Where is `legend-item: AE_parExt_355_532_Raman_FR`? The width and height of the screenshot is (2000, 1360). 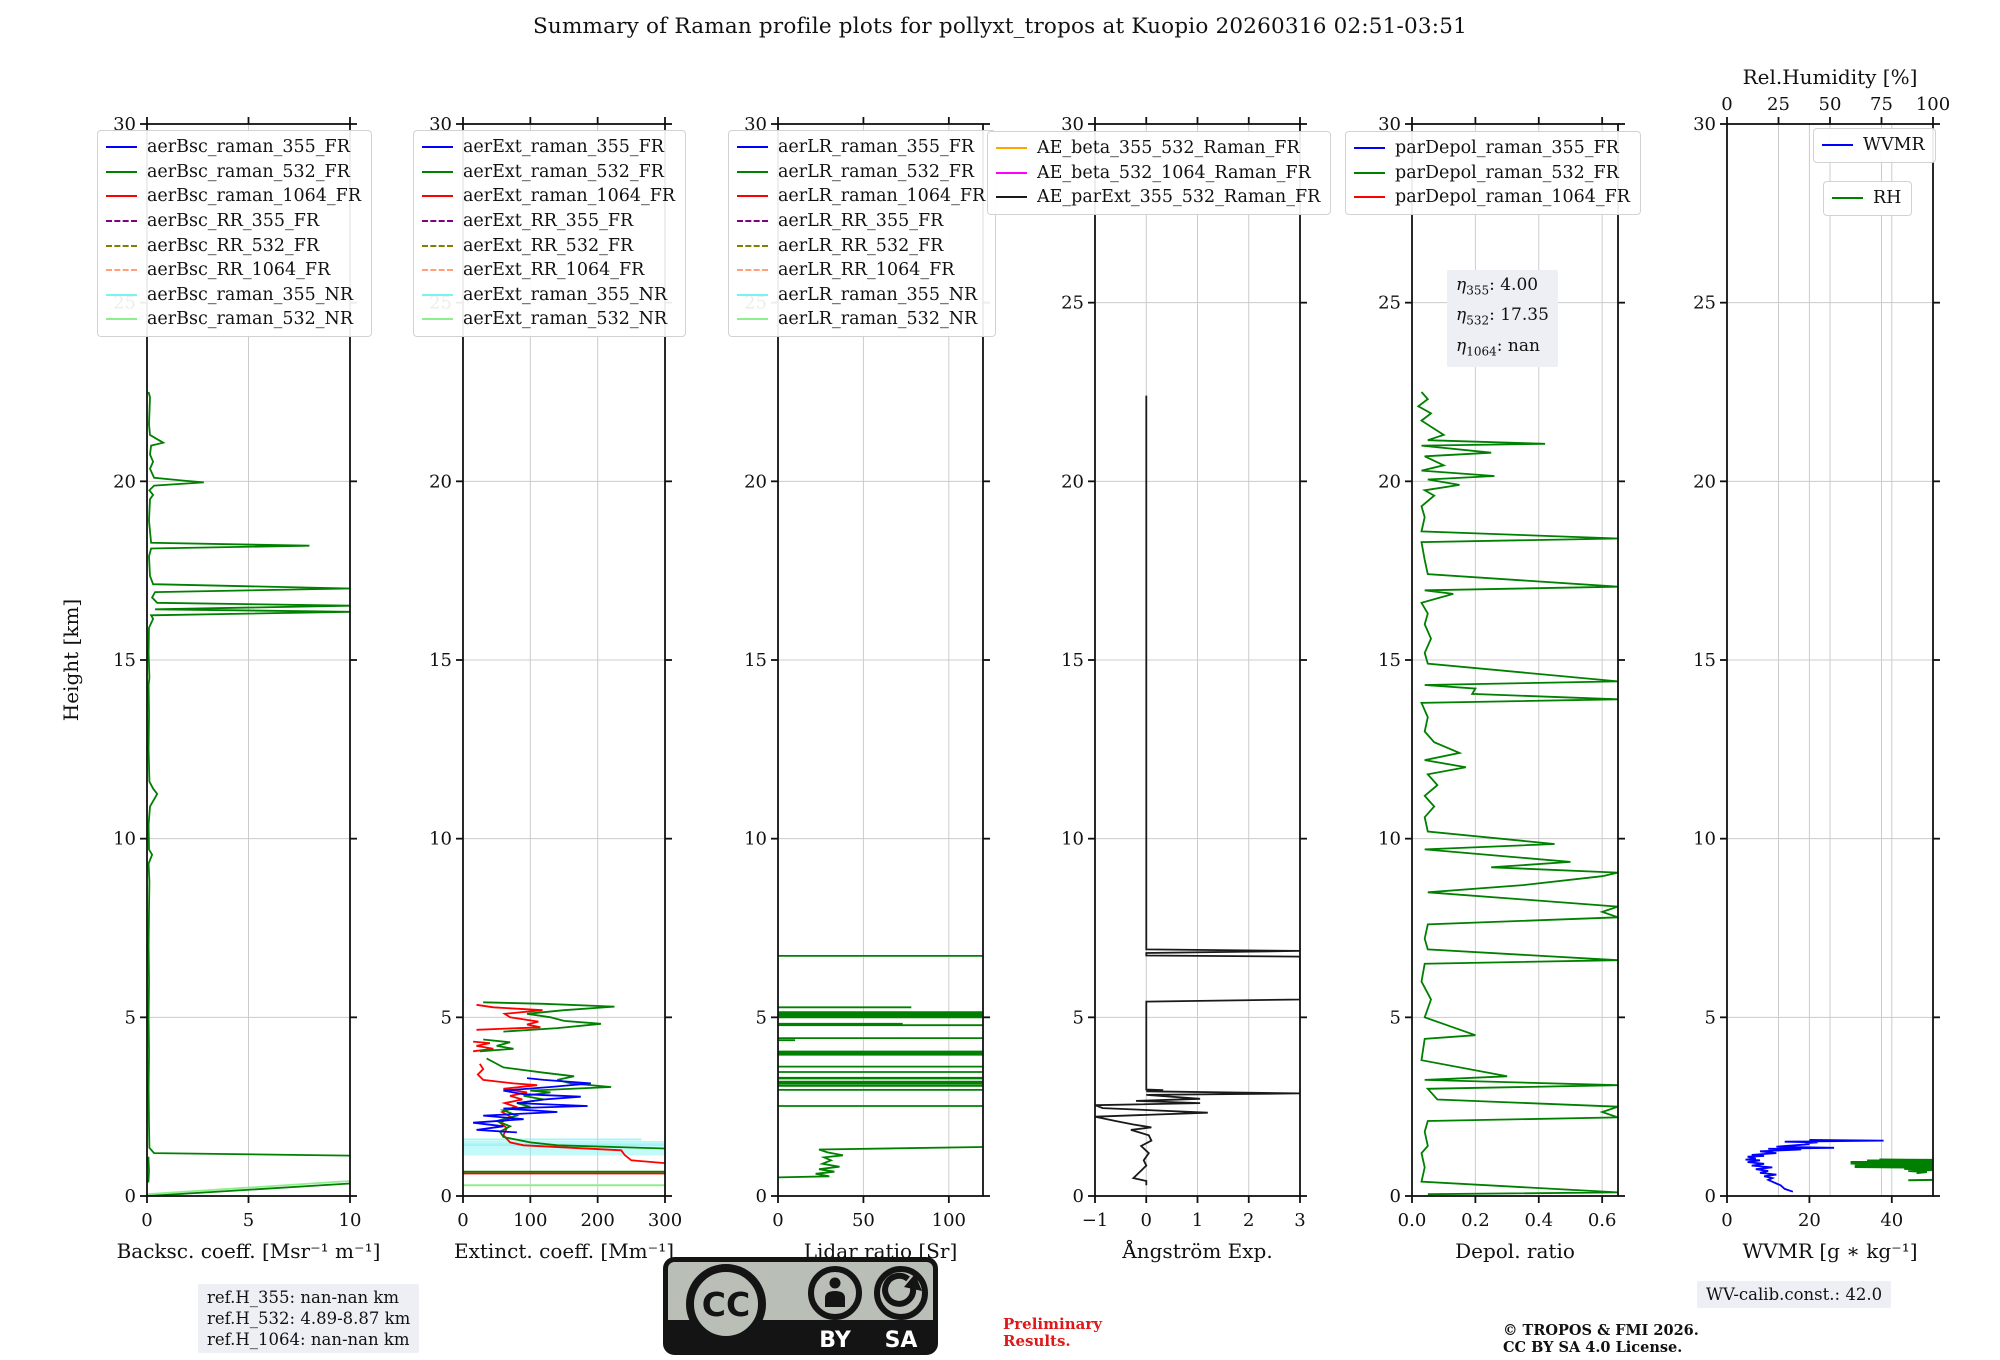 legend-item: AE_parExt_355_532_Raman_FR is located at coordinates (1158, 197).